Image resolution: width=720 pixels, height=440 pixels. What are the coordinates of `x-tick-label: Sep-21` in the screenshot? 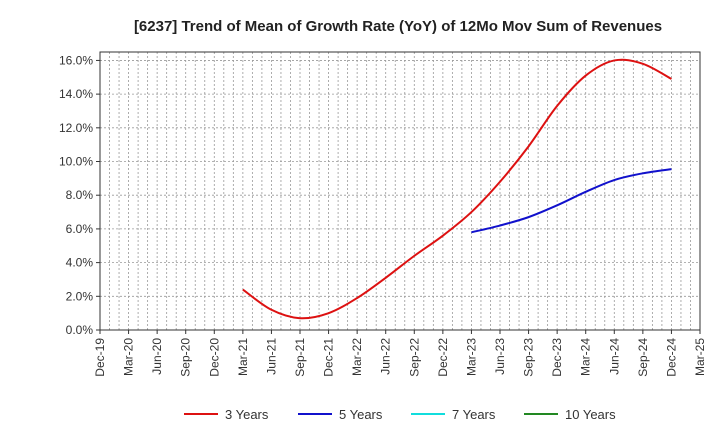 It's located at (300, 357).